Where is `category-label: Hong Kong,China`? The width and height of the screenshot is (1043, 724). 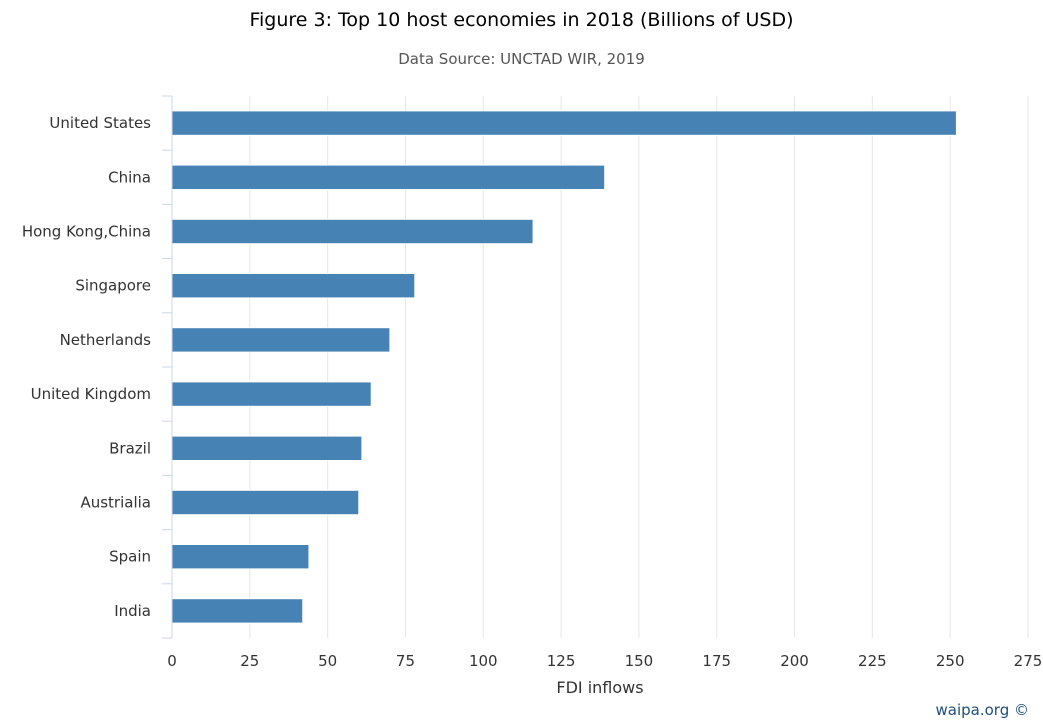 category-label: Hong Kong,China is located at coordinates (86, 232).